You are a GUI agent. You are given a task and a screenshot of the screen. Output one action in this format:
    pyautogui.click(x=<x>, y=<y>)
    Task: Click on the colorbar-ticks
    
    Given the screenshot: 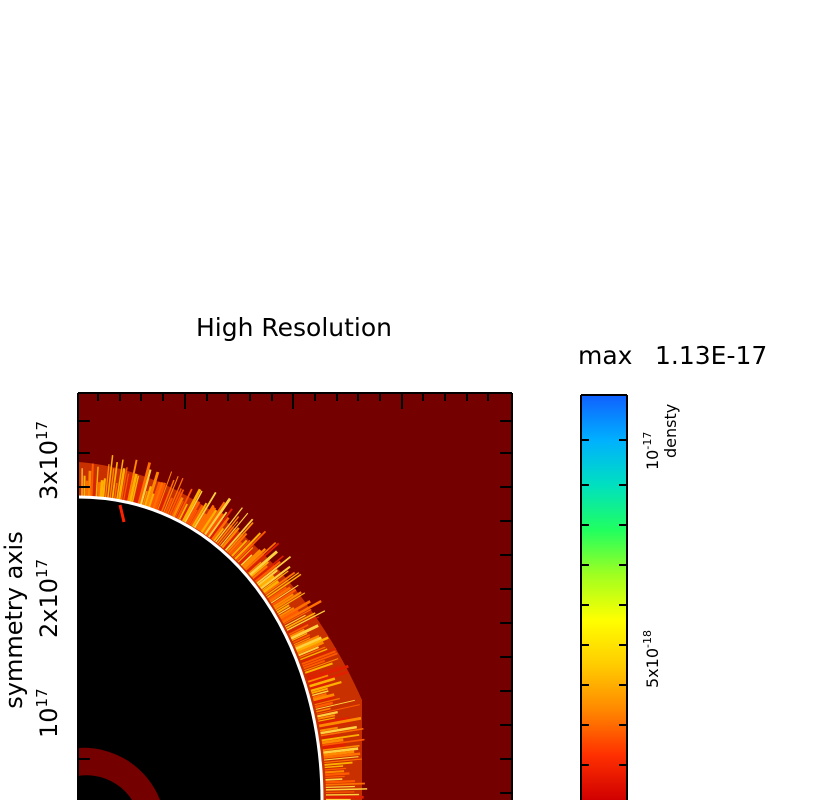 What is the action you would take?
    pyautogui.click(x=604, y=602)
    